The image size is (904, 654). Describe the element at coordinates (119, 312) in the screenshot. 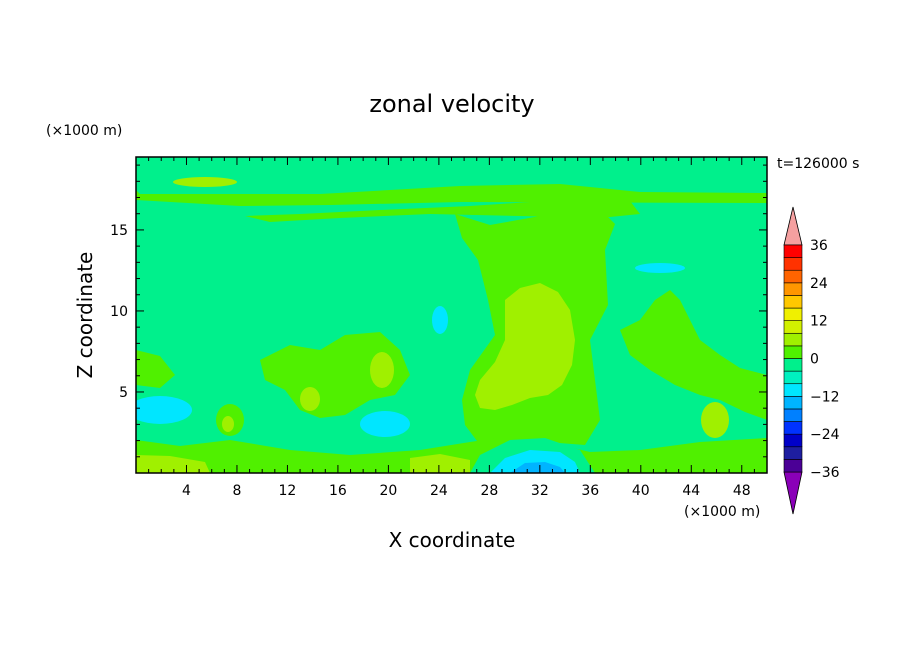

I see `y-tick-label: 10` at that location.